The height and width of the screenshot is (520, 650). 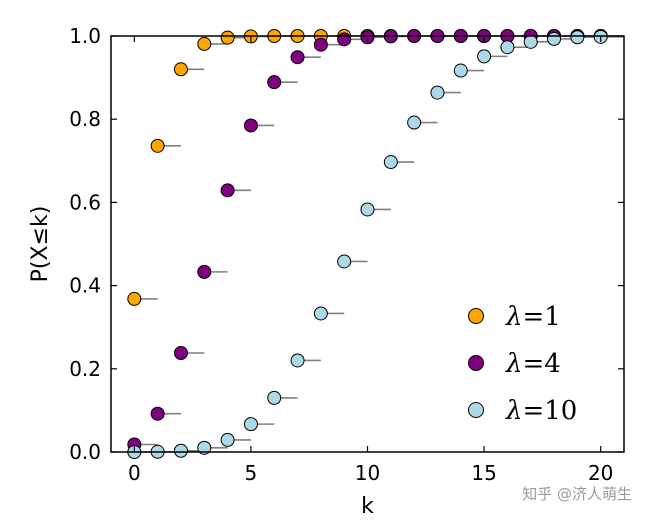 I want to click on legend-label: λ=1, so click(x=533, y=317).